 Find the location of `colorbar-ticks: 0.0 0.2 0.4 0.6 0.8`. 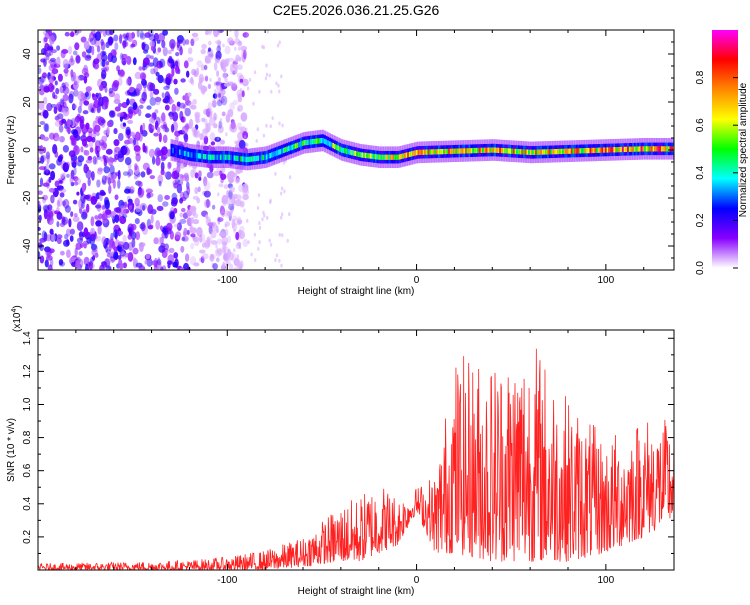

colorbar-ticks: 0.0 0.2 0.4 0.6 0.8 is located at coordinates (716, 172).